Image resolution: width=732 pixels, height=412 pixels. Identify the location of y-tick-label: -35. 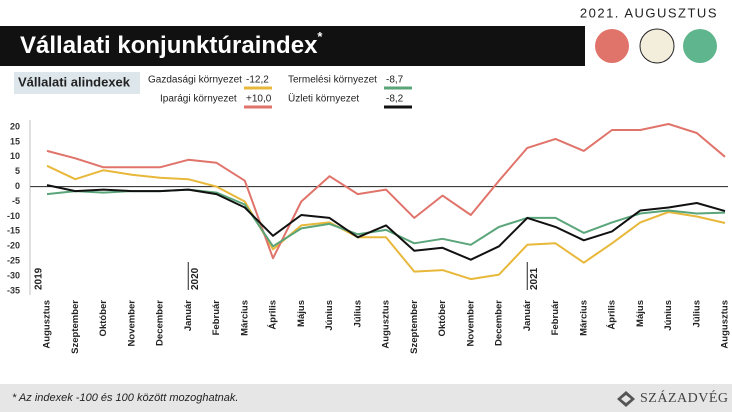
(13, 290).